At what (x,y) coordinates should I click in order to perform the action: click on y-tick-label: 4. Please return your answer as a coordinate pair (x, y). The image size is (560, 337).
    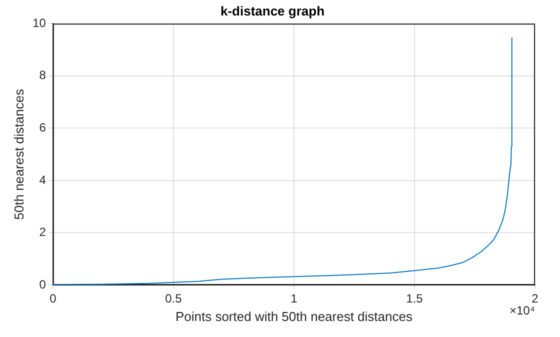
    Looking at the image, I should click on (42, 179).